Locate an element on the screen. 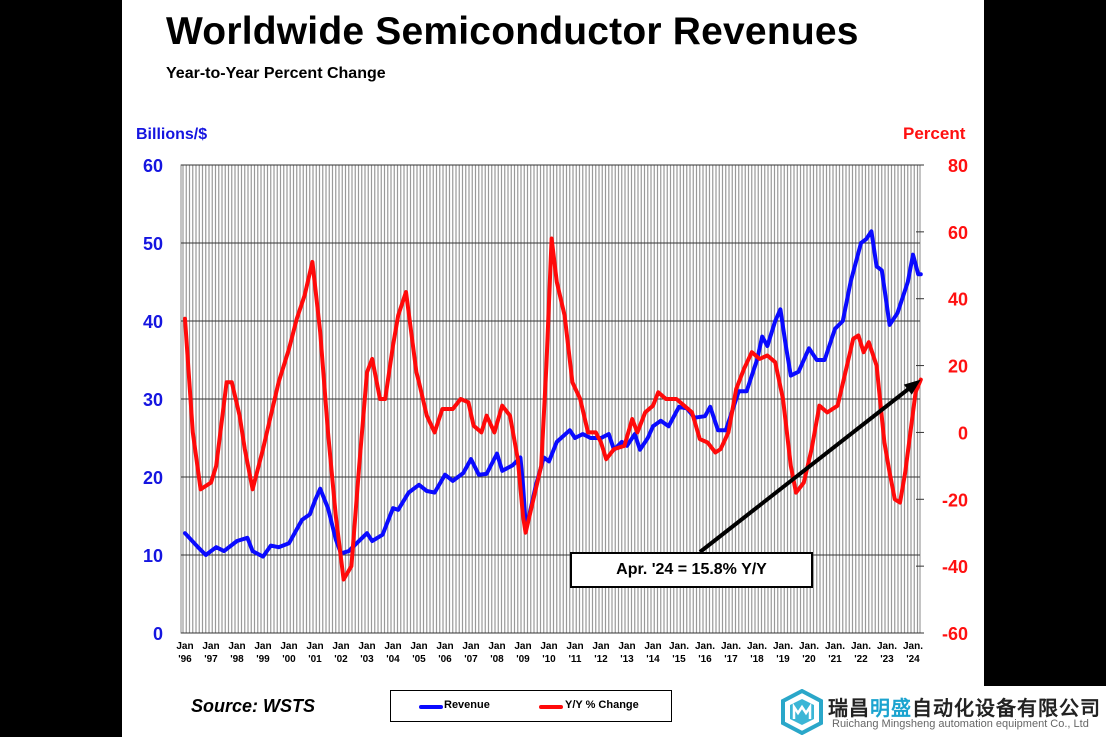 This screenshot has width=1106, height=737. right-axis-label: Percent is located at coordinates (934, 133).